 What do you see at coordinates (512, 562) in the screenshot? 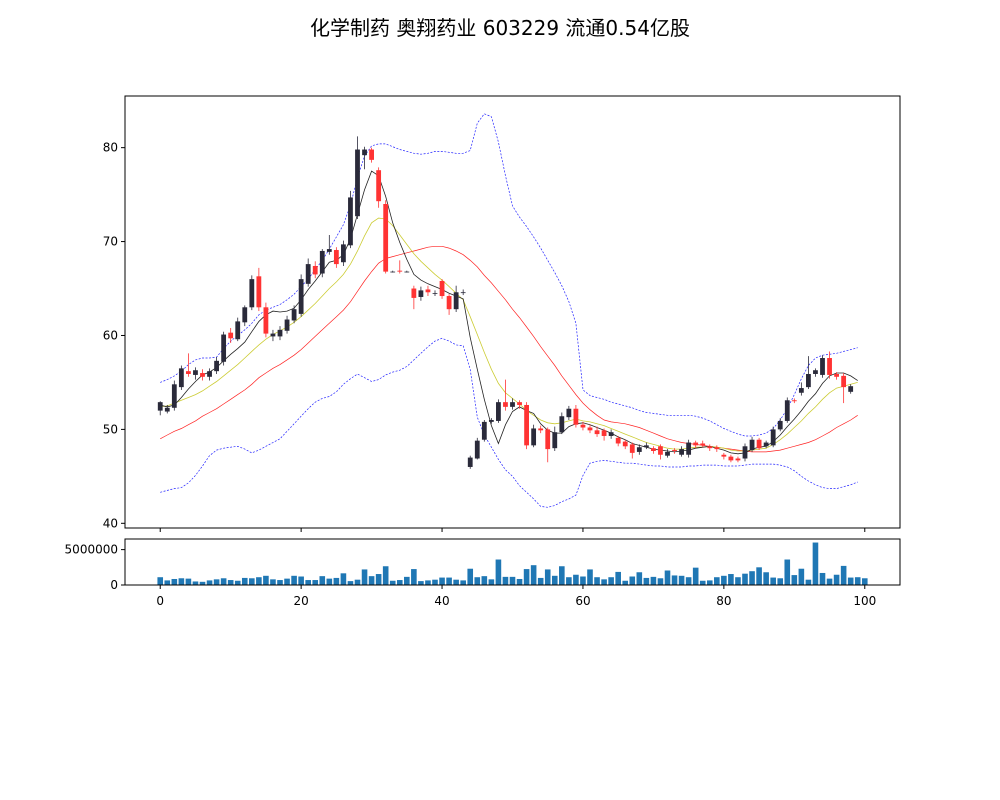
I see `volume-axes-frame` at bounding box center [512, 562].